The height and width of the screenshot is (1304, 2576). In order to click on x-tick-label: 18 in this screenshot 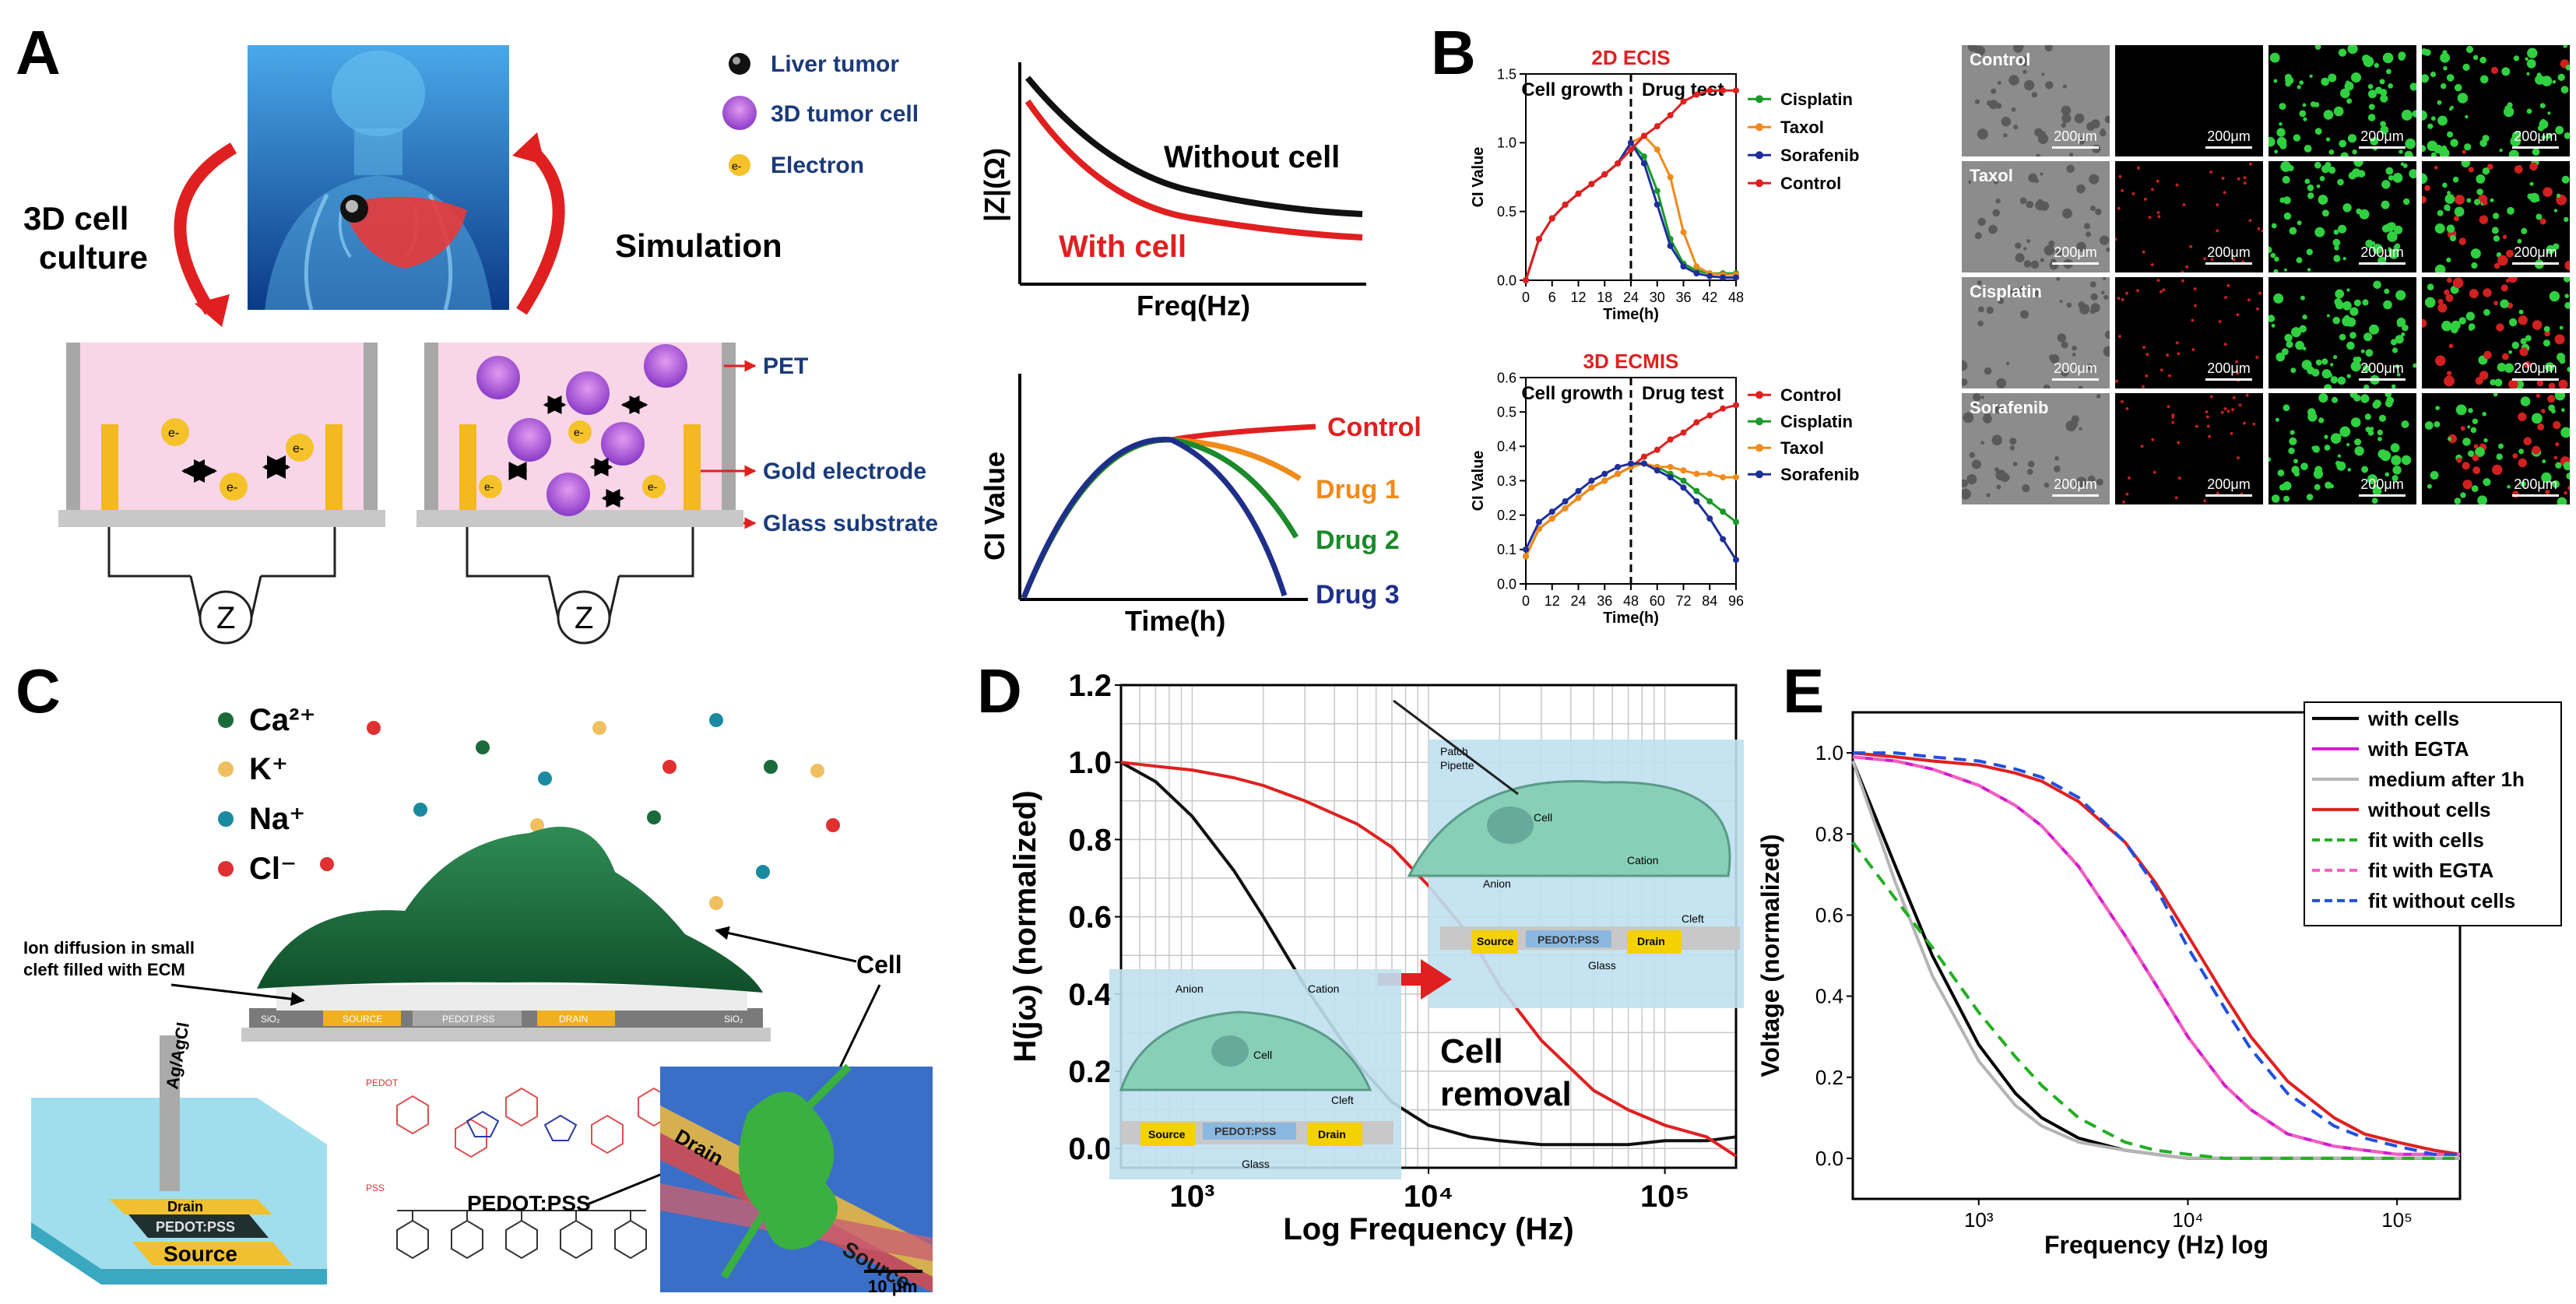, I will do `click(1604, 297)`.